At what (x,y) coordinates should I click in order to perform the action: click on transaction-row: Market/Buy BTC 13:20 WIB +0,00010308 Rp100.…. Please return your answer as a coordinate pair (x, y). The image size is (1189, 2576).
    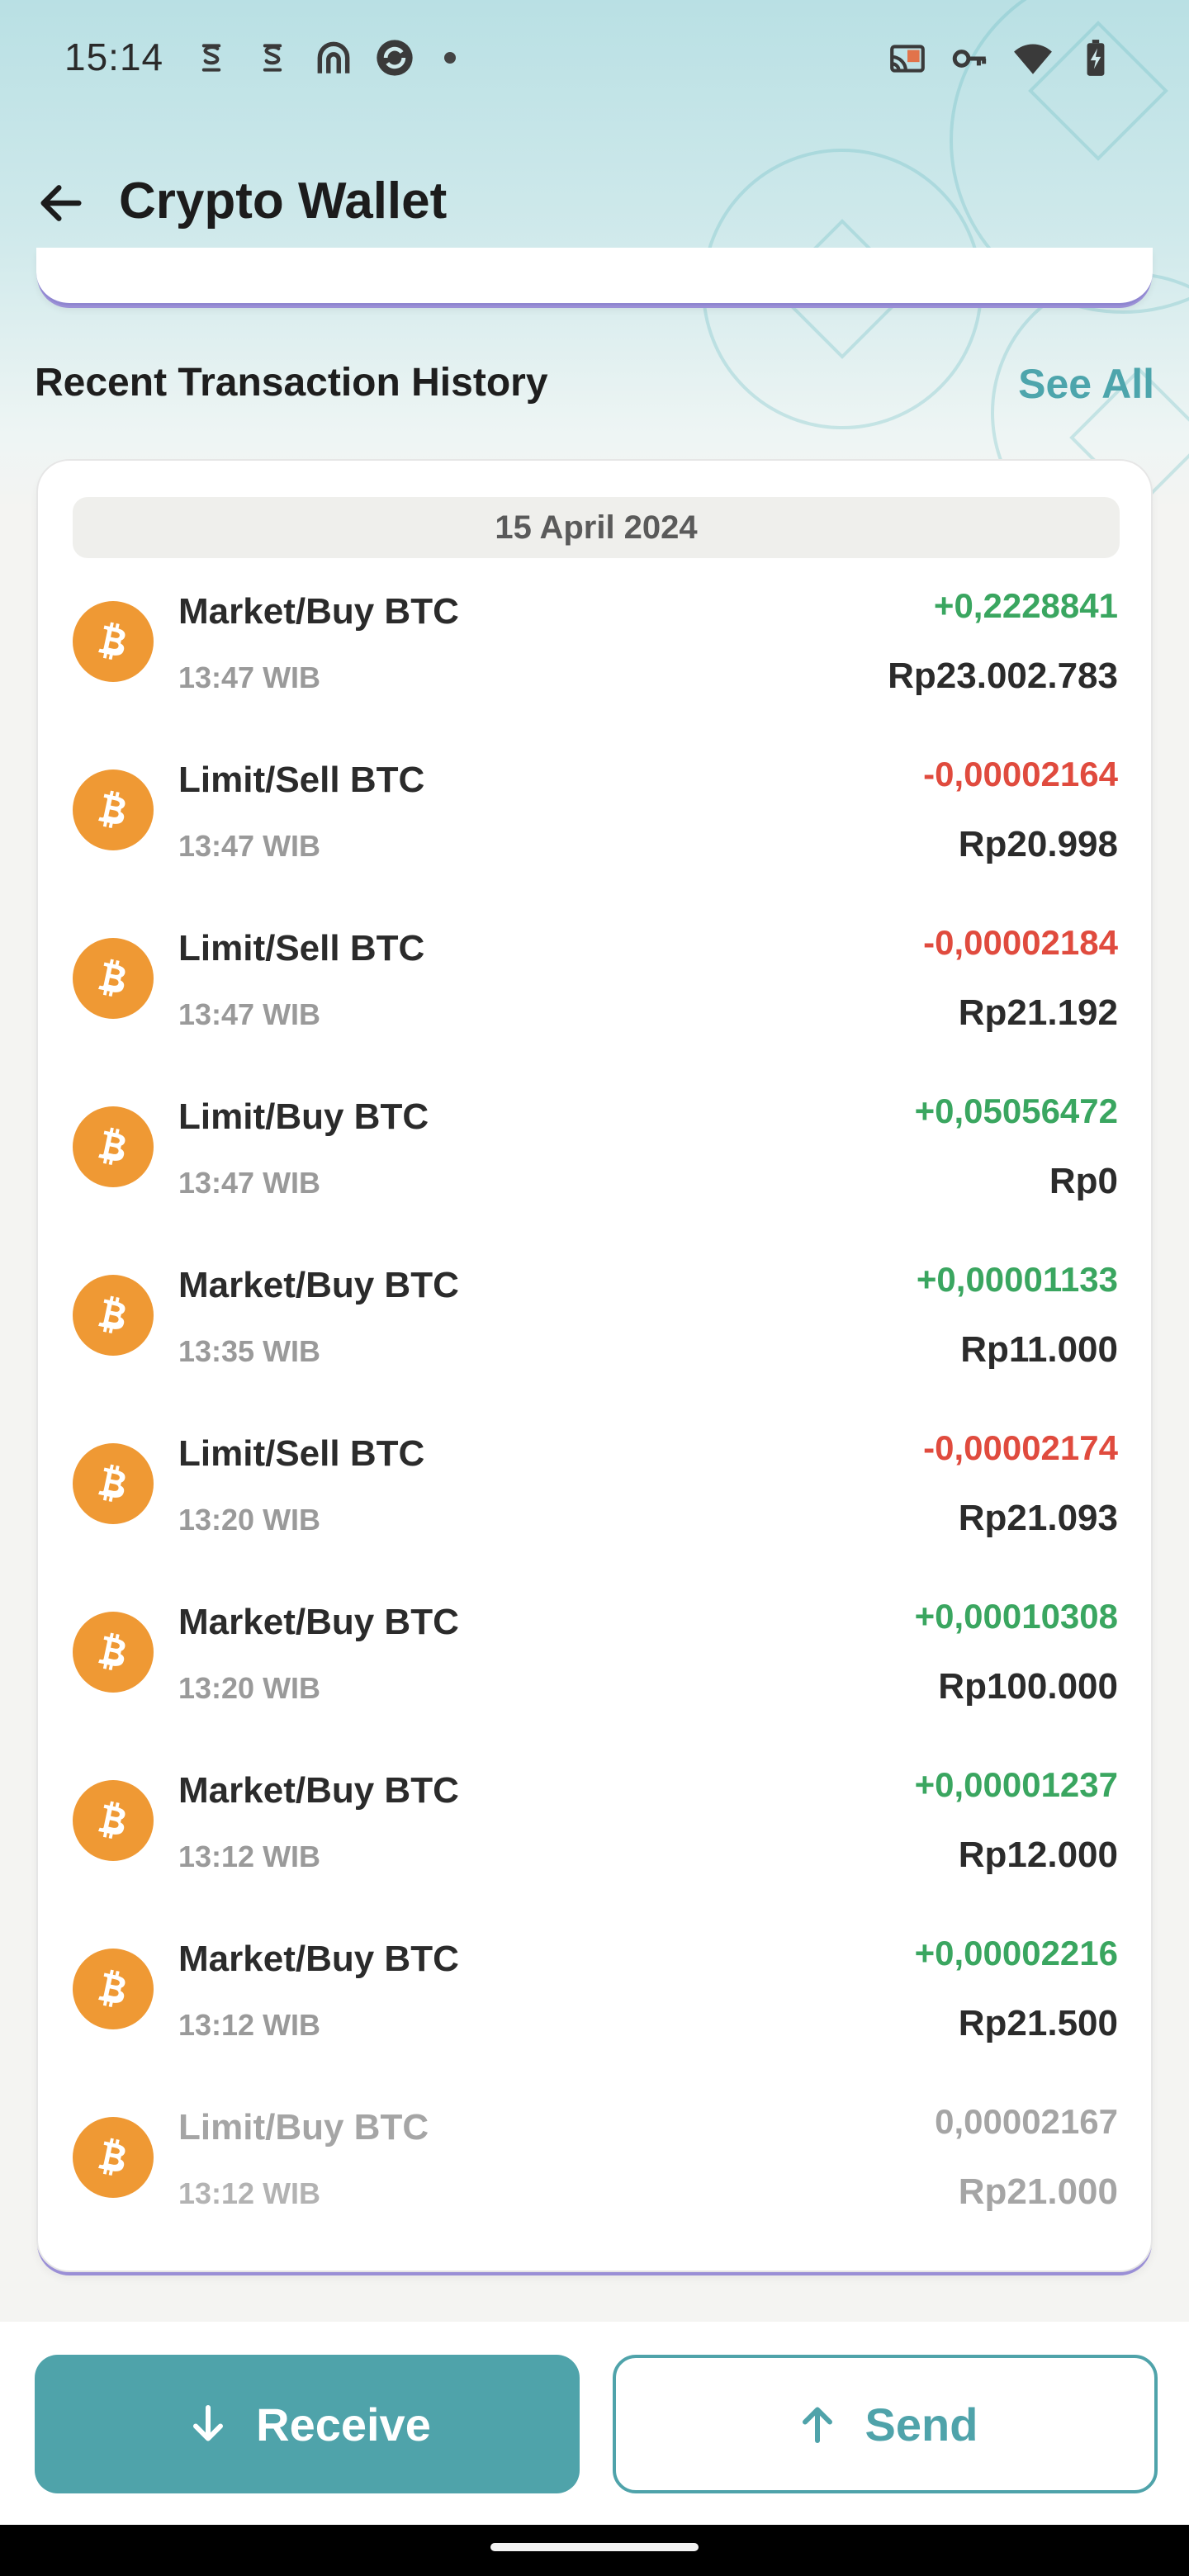
    Looking at the image, I should click on (596, 1671).